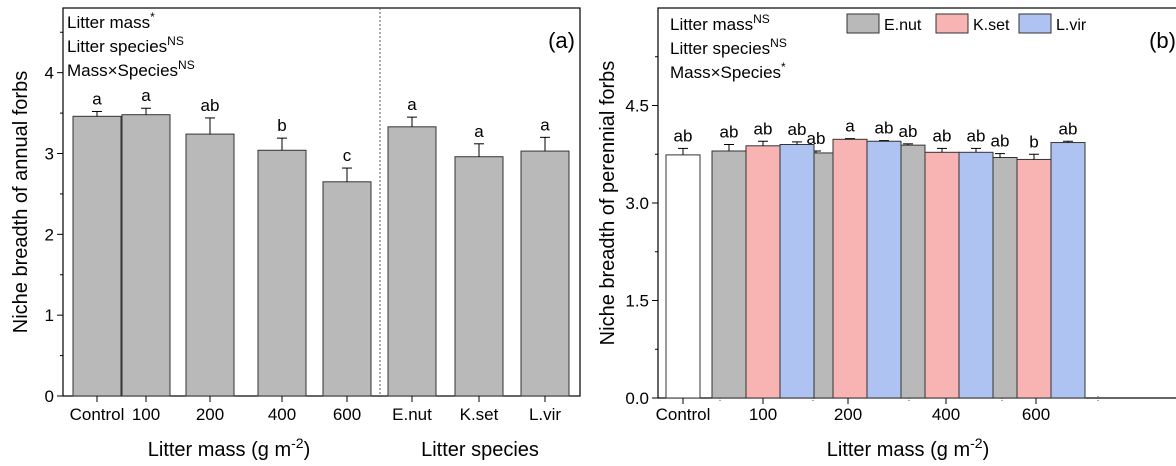  I want to click on panel-a-xtick-label: 100, so click(146, 414).